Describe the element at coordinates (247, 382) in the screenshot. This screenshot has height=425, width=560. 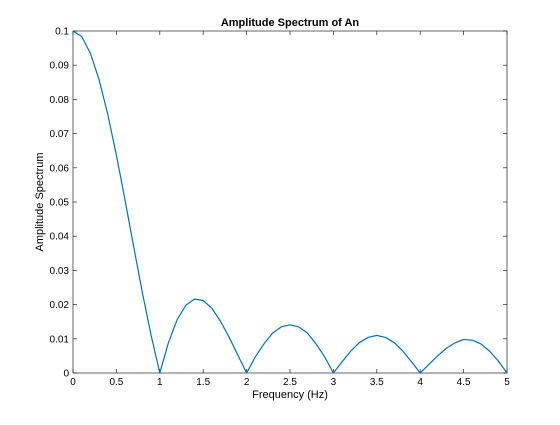
I see `x-tick-label: 2` at that location.